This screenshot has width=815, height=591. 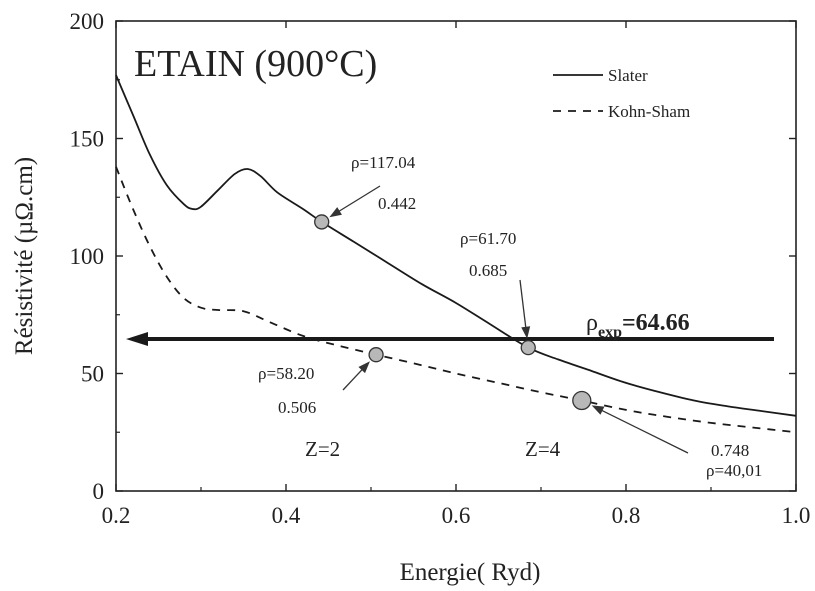 What do you see at coordinates (649, 111) in the screenshot?
I see `legend-label-kohn-sham: Kohn-Sham` at bounding box center [649, 111].